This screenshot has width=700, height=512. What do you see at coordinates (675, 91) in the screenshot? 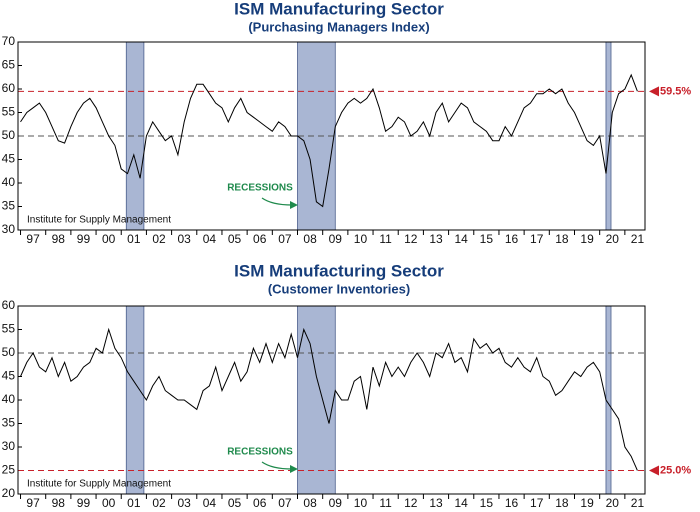
I see `reference-label: 59.5%` at bounding box center [675, 91].